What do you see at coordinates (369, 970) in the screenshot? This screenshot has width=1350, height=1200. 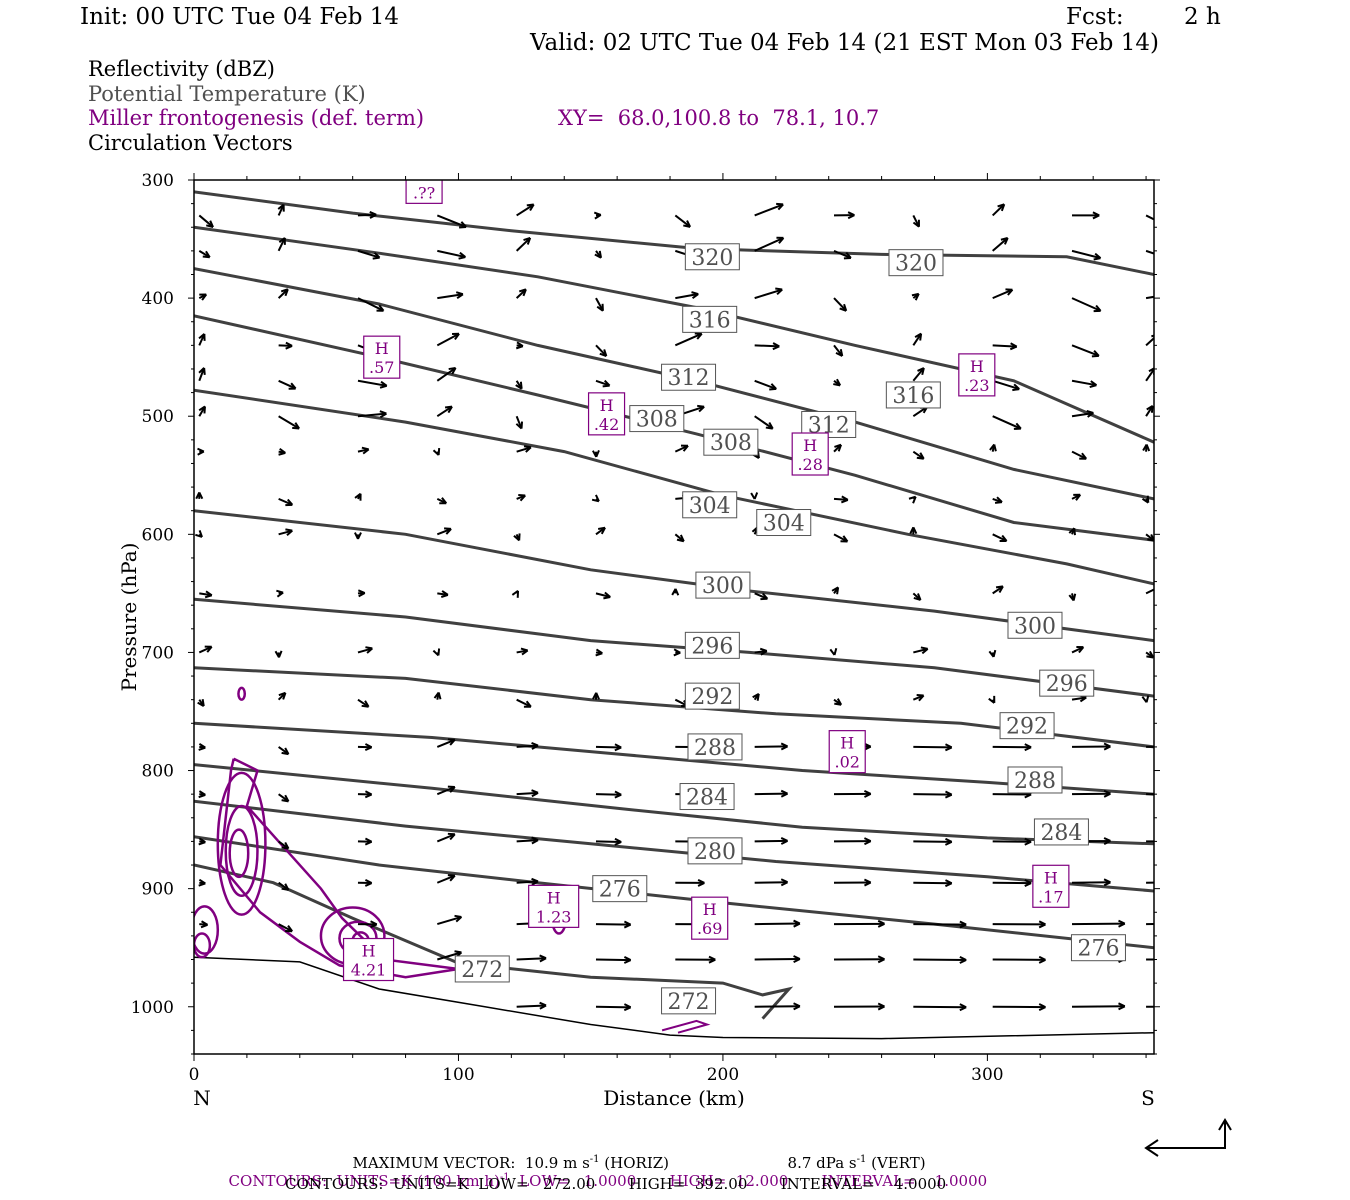 I see `frontogenesis-max-value: 4.21` at bounding box center [369, 970].